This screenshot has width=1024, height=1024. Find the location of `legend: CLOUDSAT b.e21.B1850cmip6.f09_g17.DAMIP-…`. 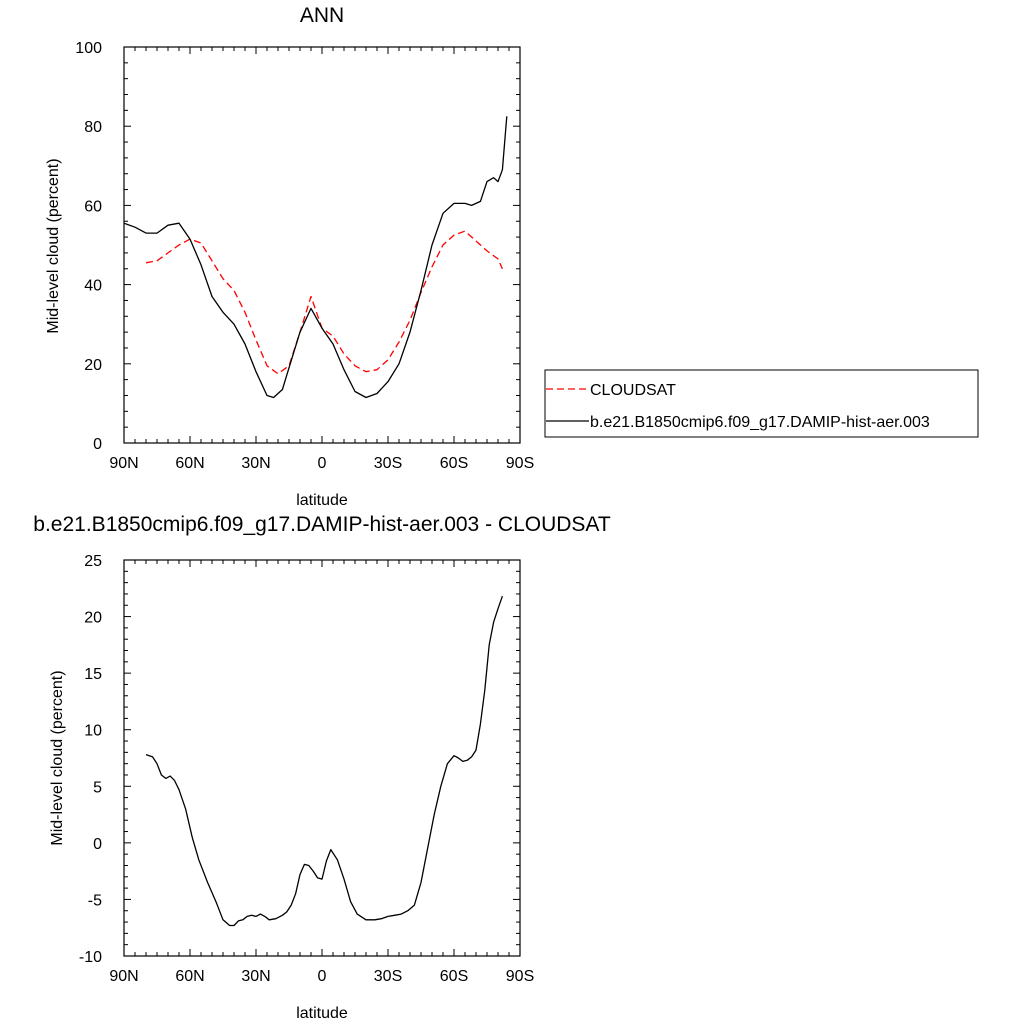

legend: CLOUDSAT b.e21.B1850cmip6.f09_g17.DAMIP-… is located at coordinates (761, 403).